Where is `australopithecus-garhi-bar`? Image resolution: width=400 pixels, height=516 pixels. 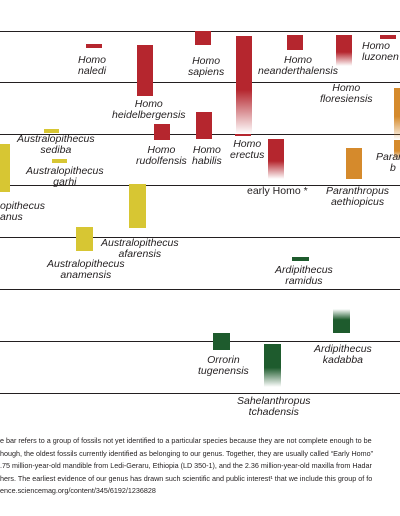 australopithecus-garhi-bar is located at coordinates (59, 161).